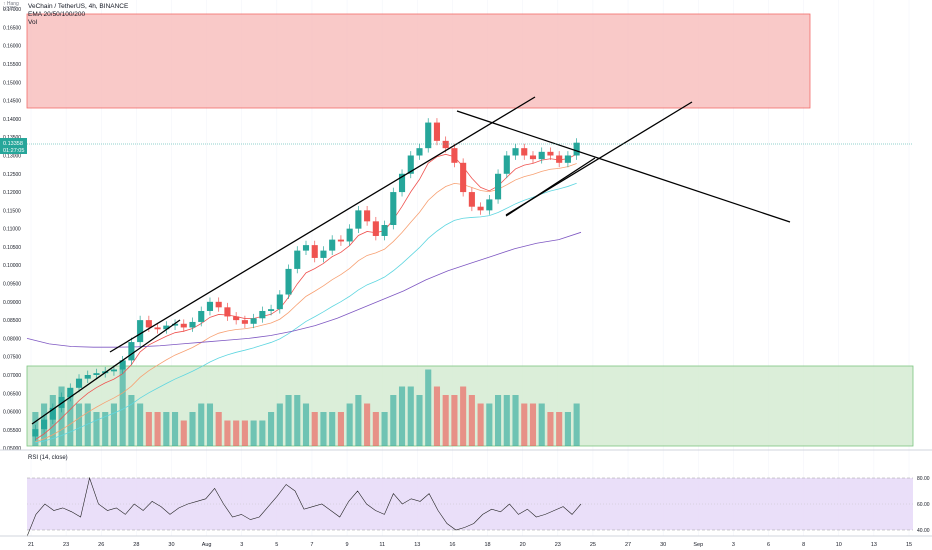 This screenshot has width=932, height=550. What do you see at coordinates (550, 187) in the screenshot?
I see `trendline-triangle-upper` at bounding box center [550, 187].